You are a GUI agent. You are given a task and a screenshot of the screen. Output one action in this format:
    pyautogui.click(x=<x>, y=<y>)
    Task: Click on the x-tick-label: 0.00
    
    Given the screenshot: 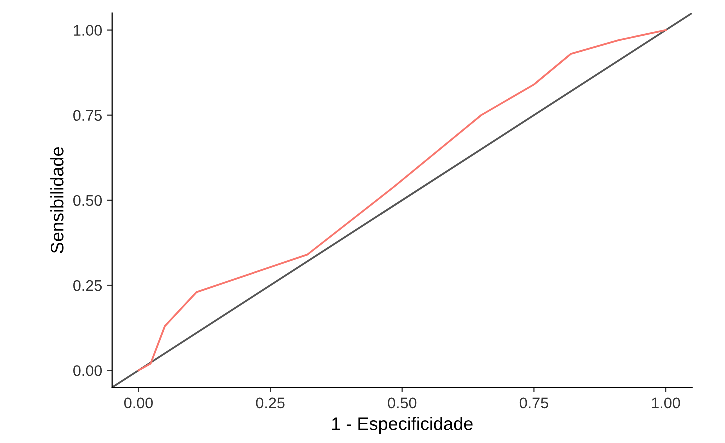 What is the action you would take?
    pyautogui.click(x=139, y=403)
    